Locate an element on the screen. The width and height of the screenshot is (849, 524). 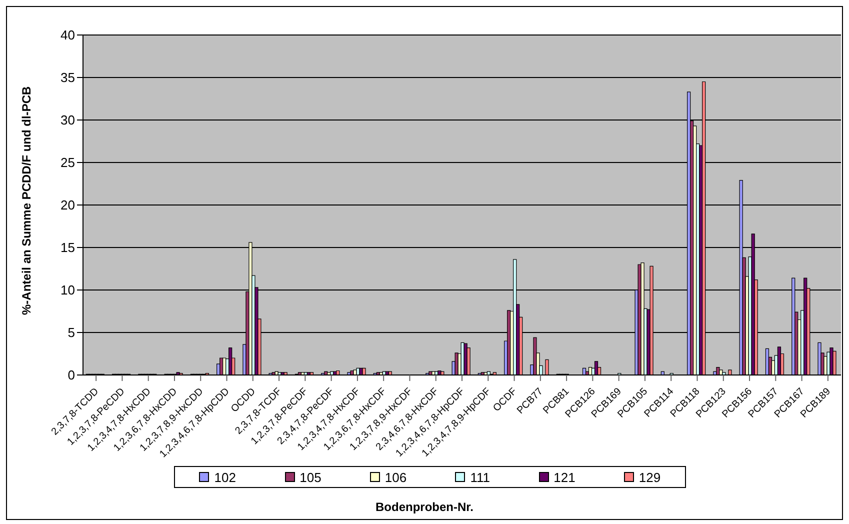
y-tick-label: 10 is located at coordinates (67, 290).